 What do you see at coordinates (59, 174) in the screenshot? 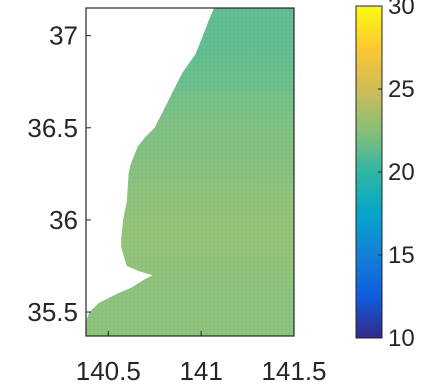
I see `y-axis: 35.5 36 36.5 37` at bounding box center [59, 174].